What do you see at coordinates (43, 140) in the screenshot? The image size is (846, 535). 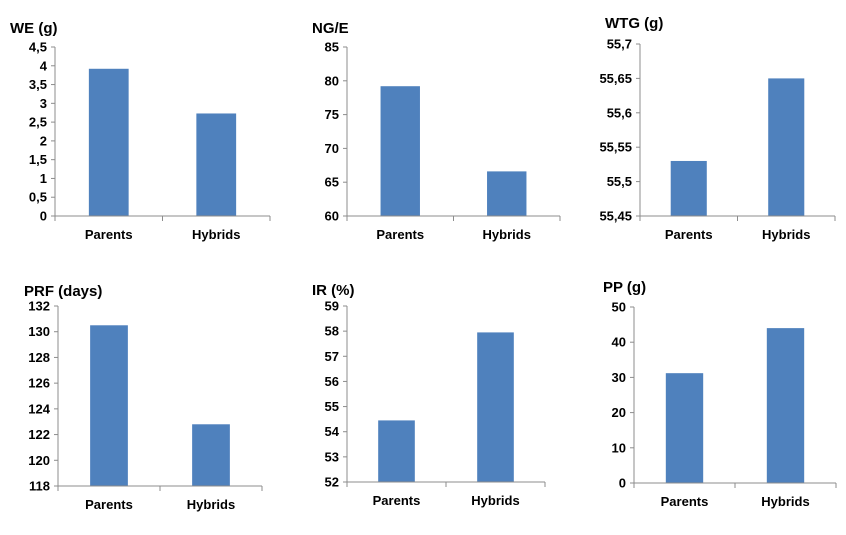 I see `y-tick-label: 2` at bounding box center [43, 140].